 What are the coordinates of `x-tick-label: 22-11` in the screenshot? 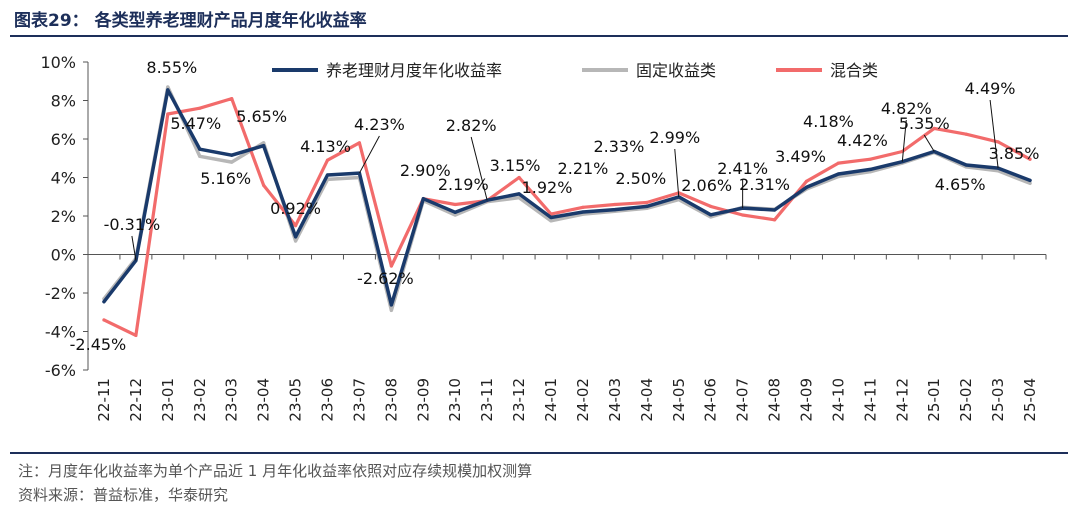 It's located at (104, 400).